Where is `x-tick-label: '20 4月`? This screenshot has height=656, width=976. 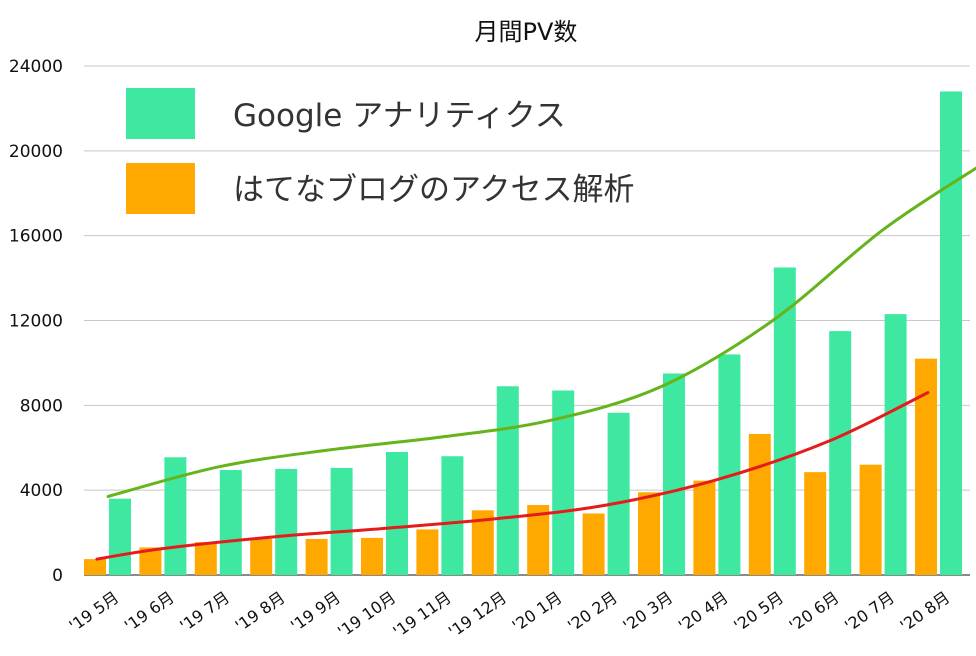 x-tick-label: '20 4月 is located at coordinates (703, 612).